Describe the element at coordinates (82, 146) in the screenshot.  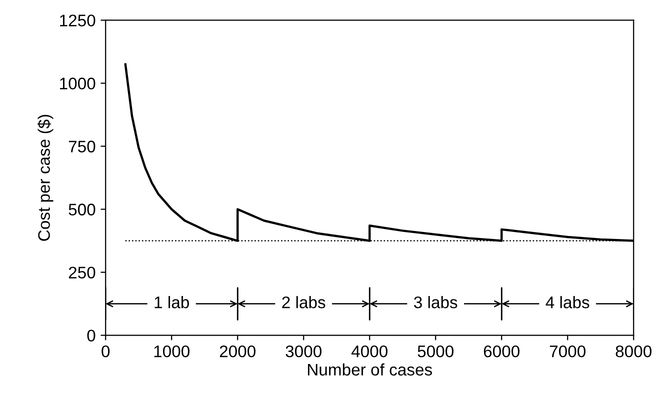
I see `y-tick-label: 750` at that location.